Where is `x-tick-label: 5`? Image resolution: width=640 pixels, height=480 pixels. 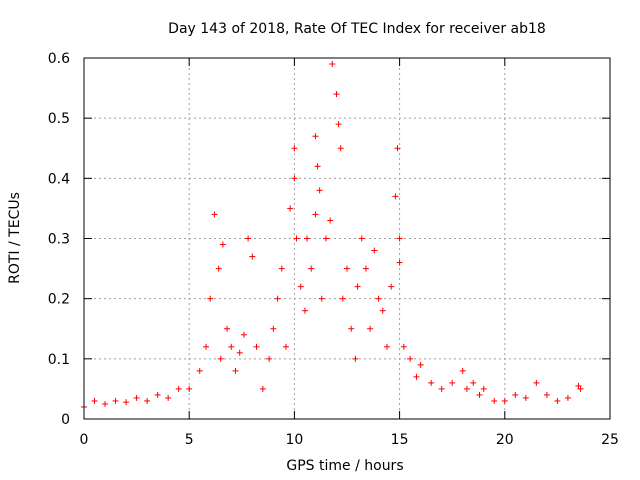
x-tick-label: 5 is located at coordinates (189, 440).